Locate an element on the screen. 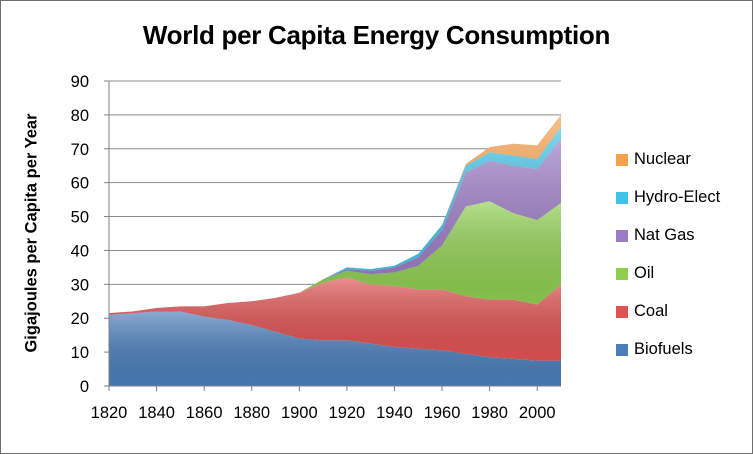 The image size is (753, 454). chart-title: World per Capita Energy Consumption is located at coordinates (376, 35).